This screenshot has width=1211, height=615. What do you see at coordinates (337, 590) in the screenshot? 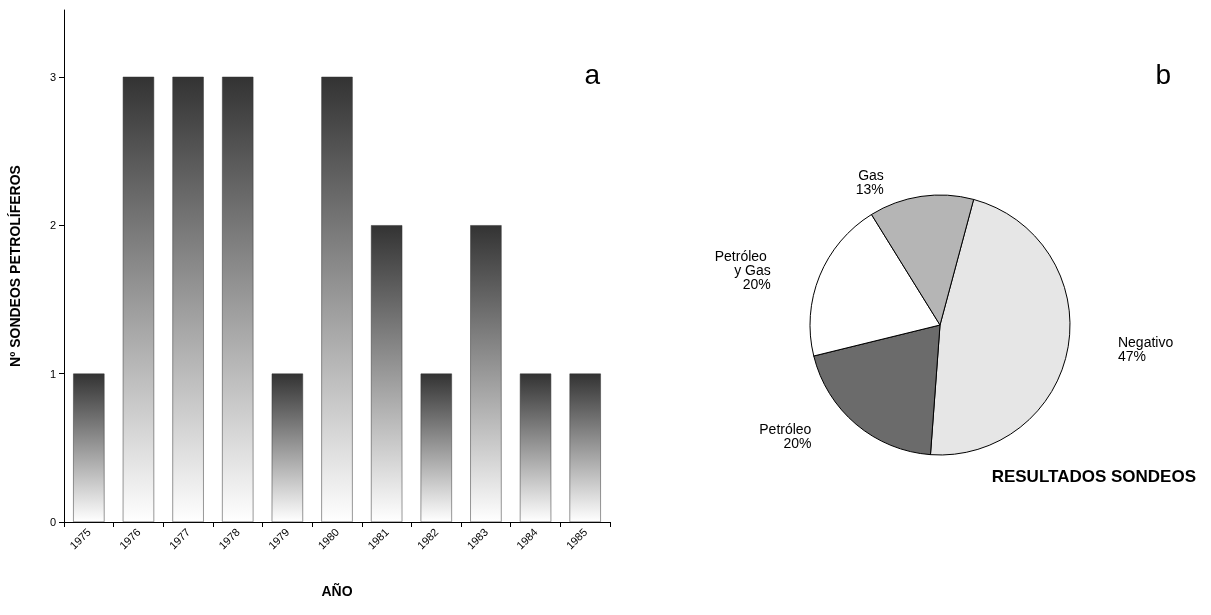
I see `x-axis-title: AÑO` at bounding box center [337, 590].